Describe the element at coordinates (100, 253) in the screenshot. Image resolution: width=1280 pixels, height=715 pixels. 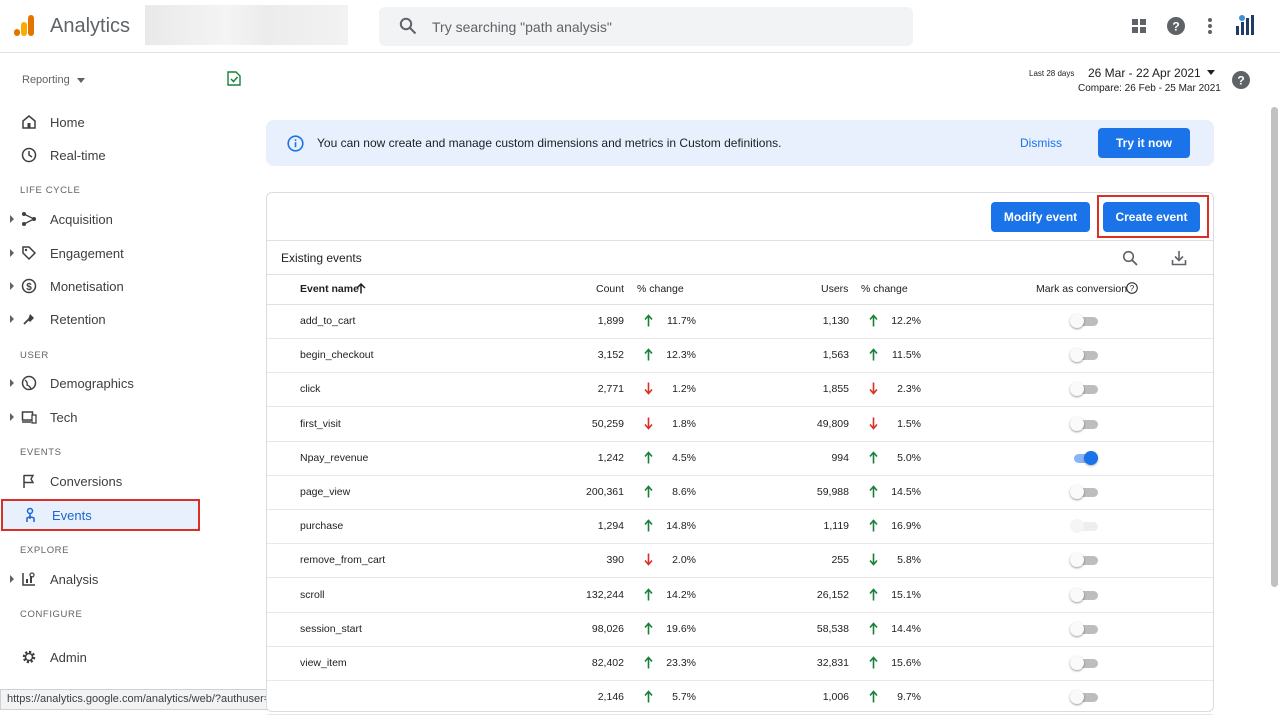
I see `sidebar-item-engagement: Engagement` at that location.